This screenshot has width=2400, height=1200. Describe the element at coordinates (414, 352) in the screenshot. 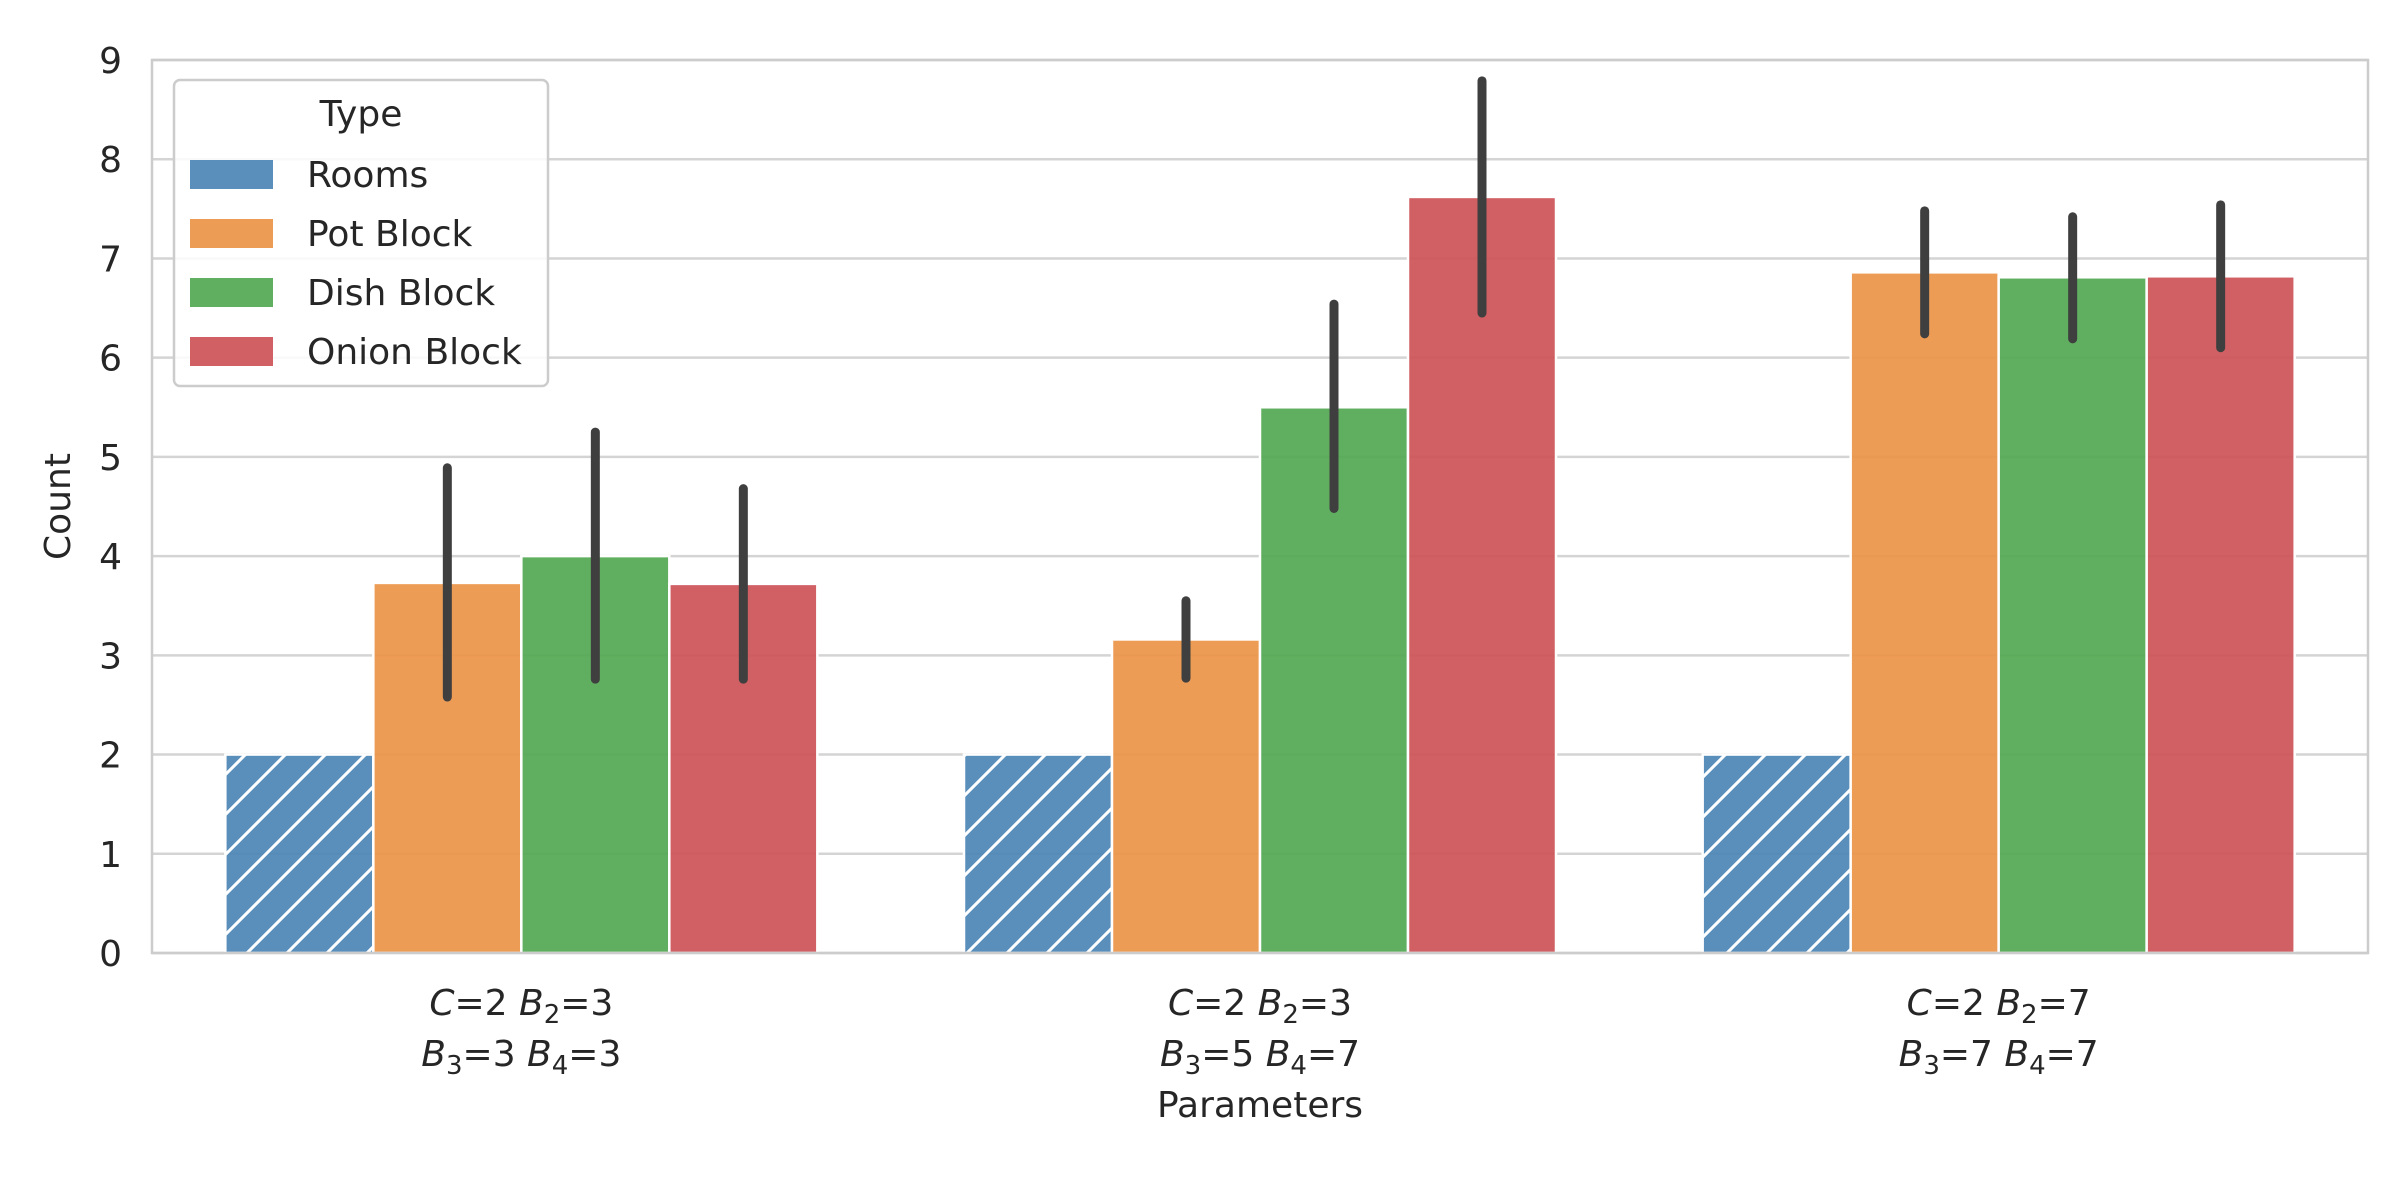

I see `legend-item-label: Onion Block` at that location.